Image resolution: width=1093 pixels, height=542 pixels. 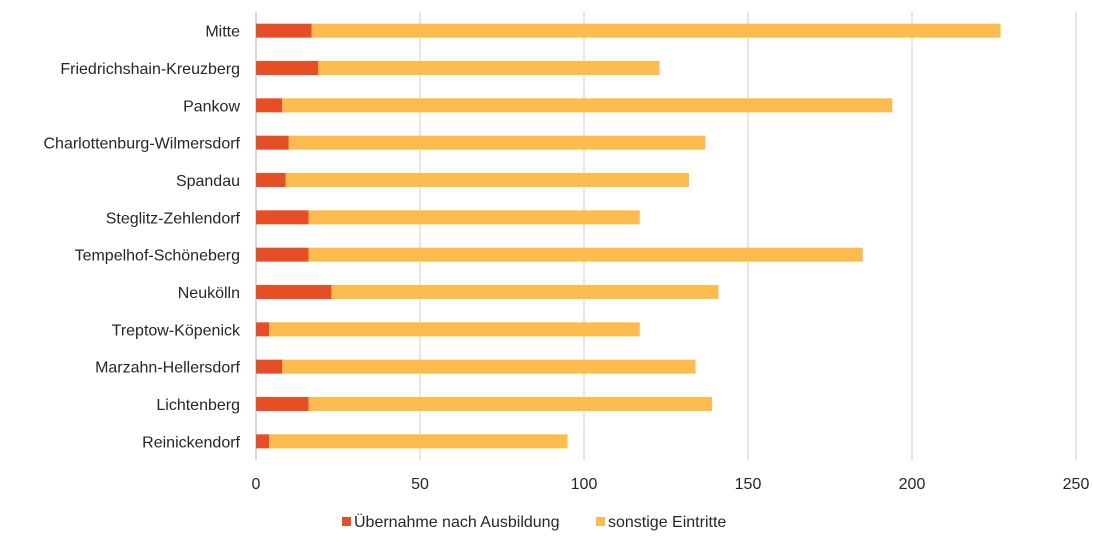 What do you see at coordinates (912, 484) in the screenshot?
I see `x-tick-label: 200` at bounding box center [912, 484].